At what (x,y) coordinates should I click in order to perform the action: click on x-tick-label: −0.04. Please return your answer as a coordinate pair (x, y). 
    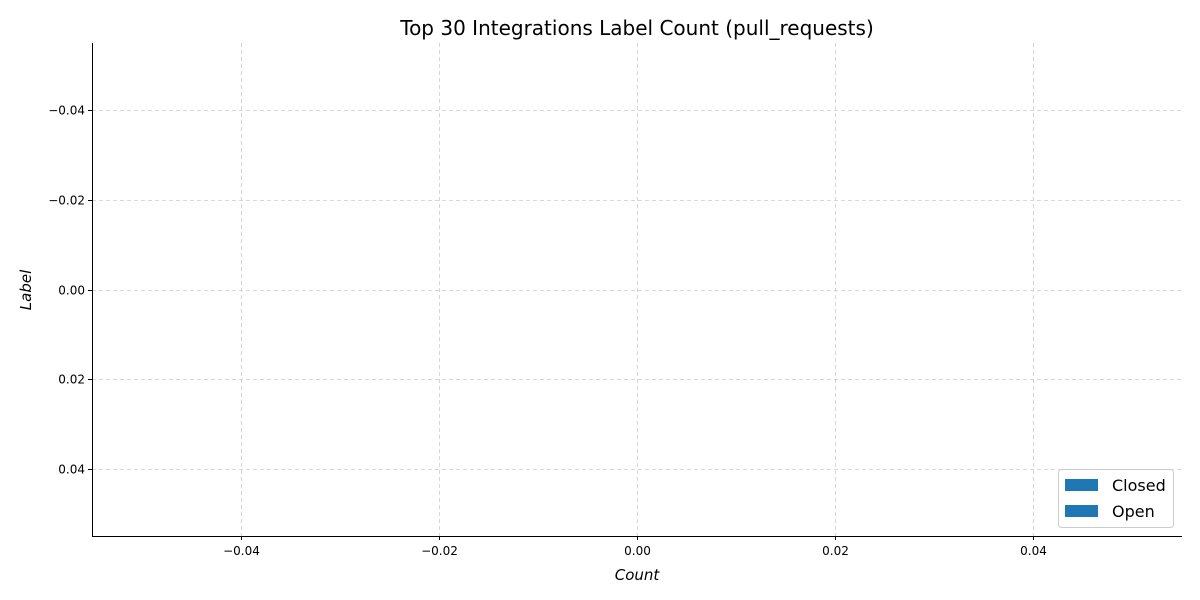
    Looking at the image, I should click on (241, 551).